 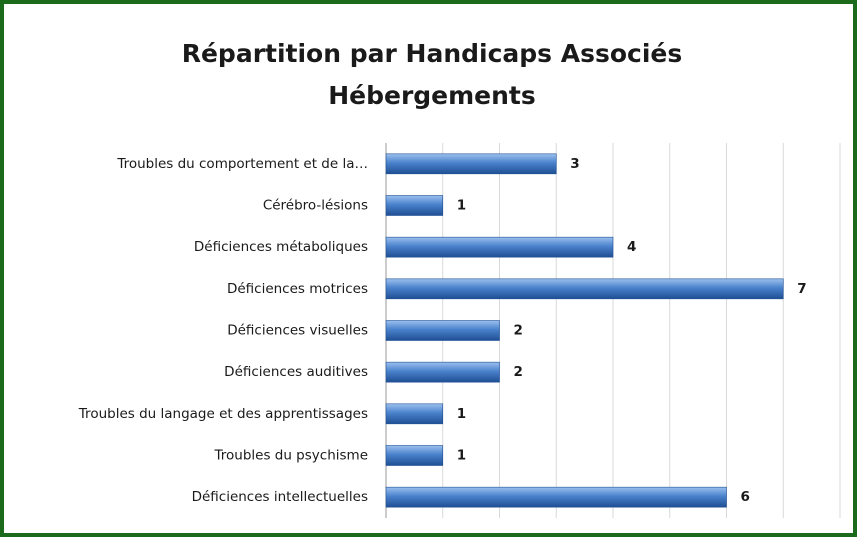 What do you see at coordinates (432, 53) in the screenshot?
I see `chart-title: Répartition par Handicaps Associés` at bounding box center [432, 53].